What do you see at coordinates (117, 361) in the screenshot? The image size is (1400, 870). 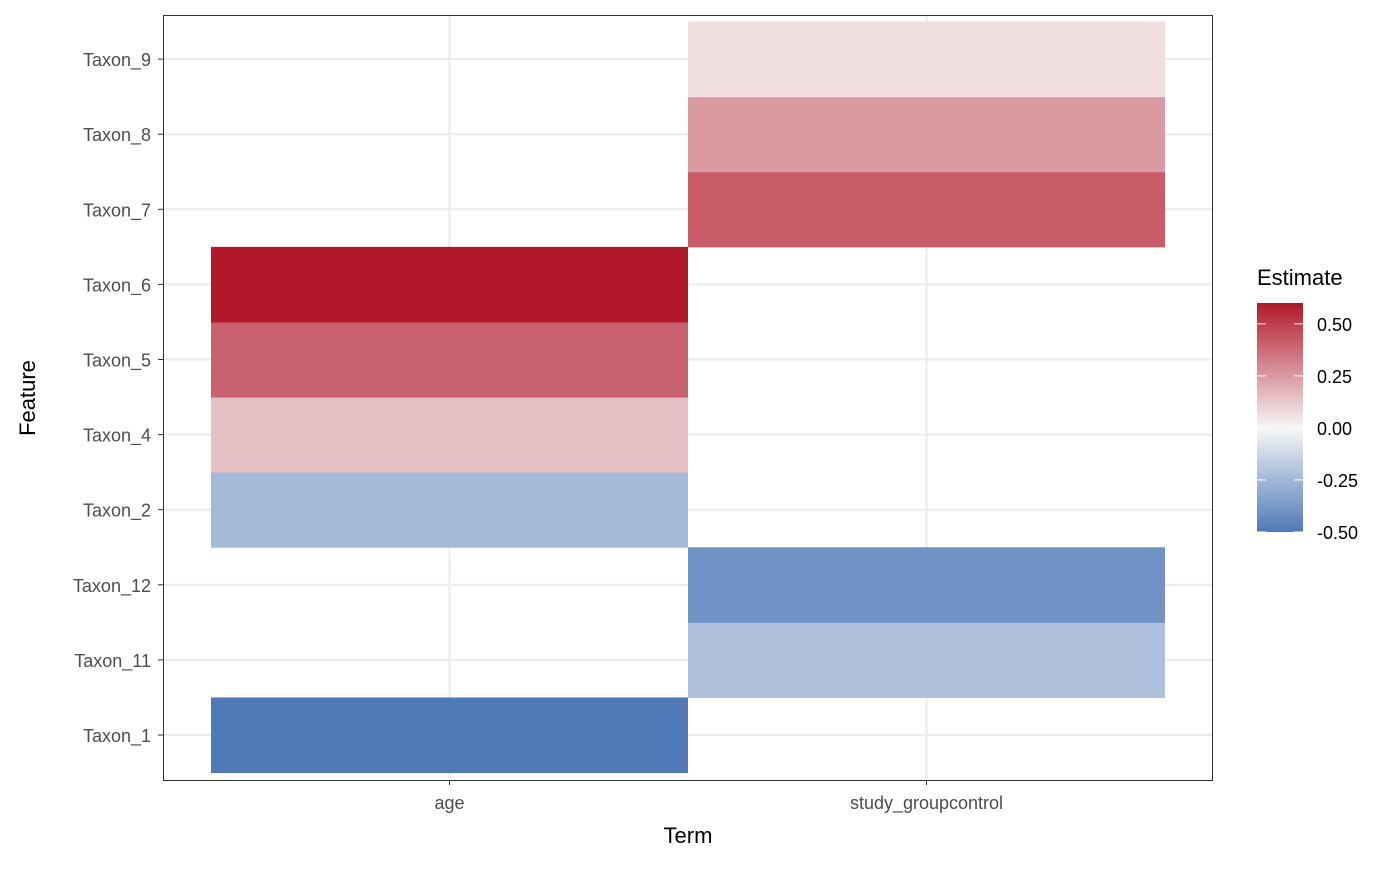 I see `y-tick-label: Taxon_5` at bounding box center [117, 361].